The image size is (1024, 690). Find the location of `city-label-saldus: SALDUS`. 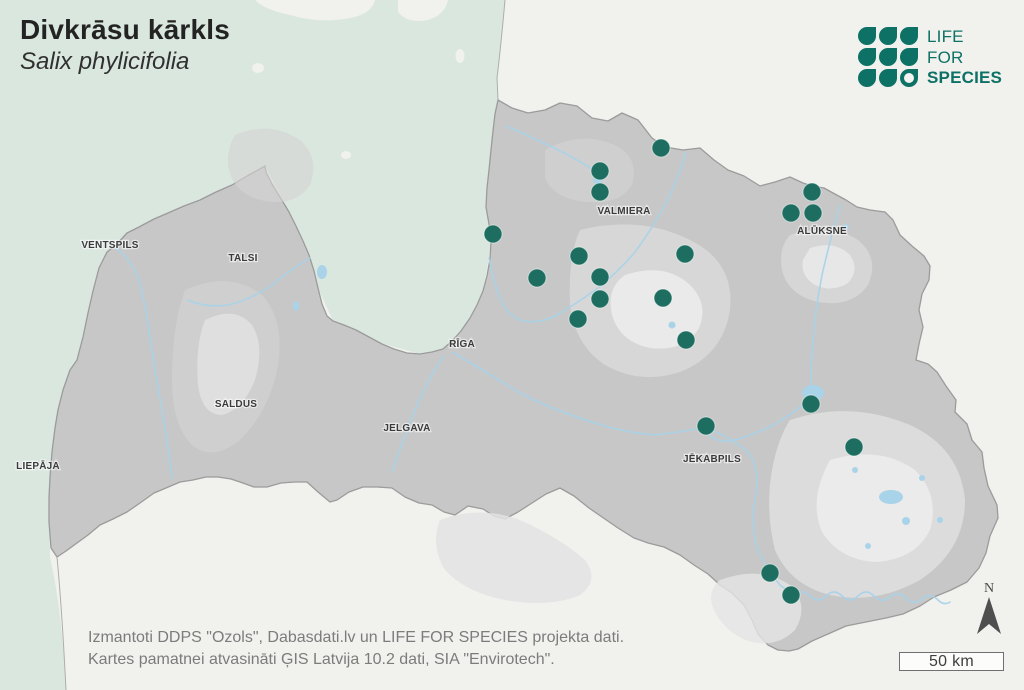

city-label-saldus: SALDUS is located at coordinates (236, 404).